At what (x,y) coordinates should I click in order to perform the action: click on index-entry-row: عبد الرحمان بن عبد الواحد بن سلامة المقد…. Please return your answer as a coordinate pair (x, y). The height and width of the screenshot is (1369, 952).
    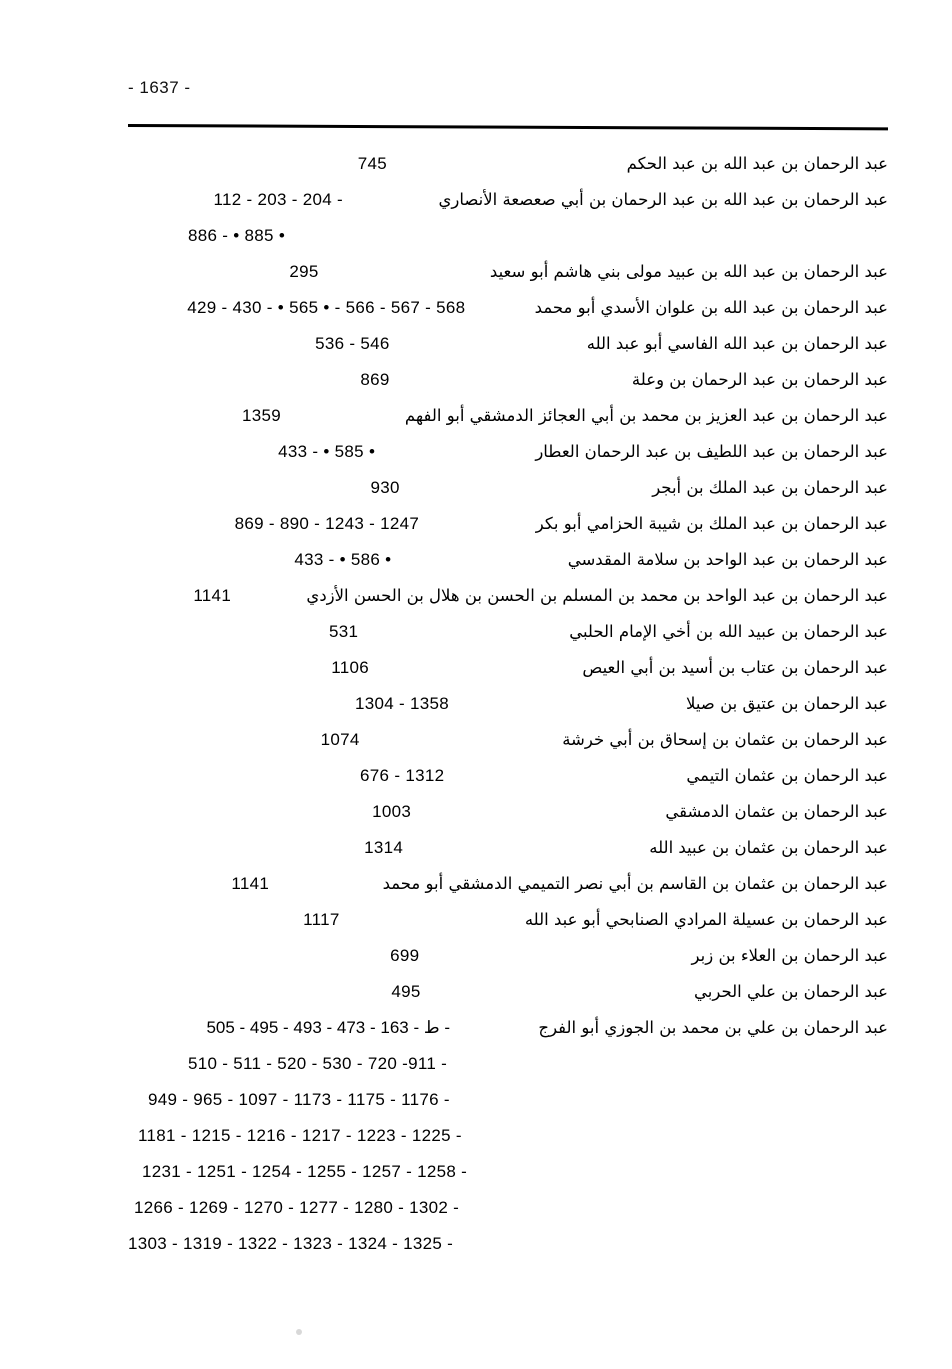
    Looking at the image, I should click on (508, 560).